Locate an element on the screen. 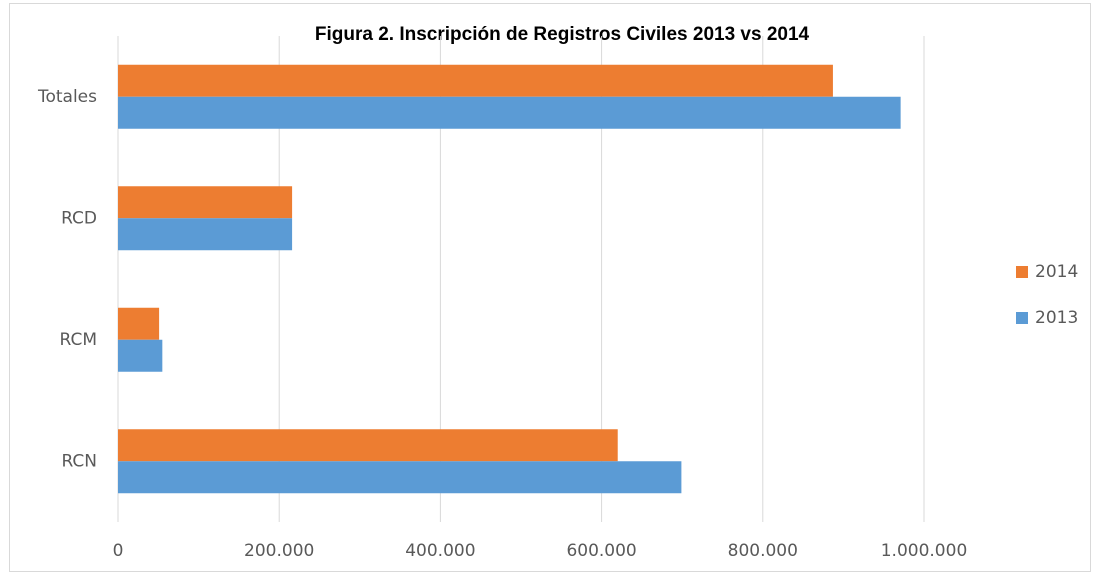  y-tick-label: Totales is located at coordinates (67, 97).